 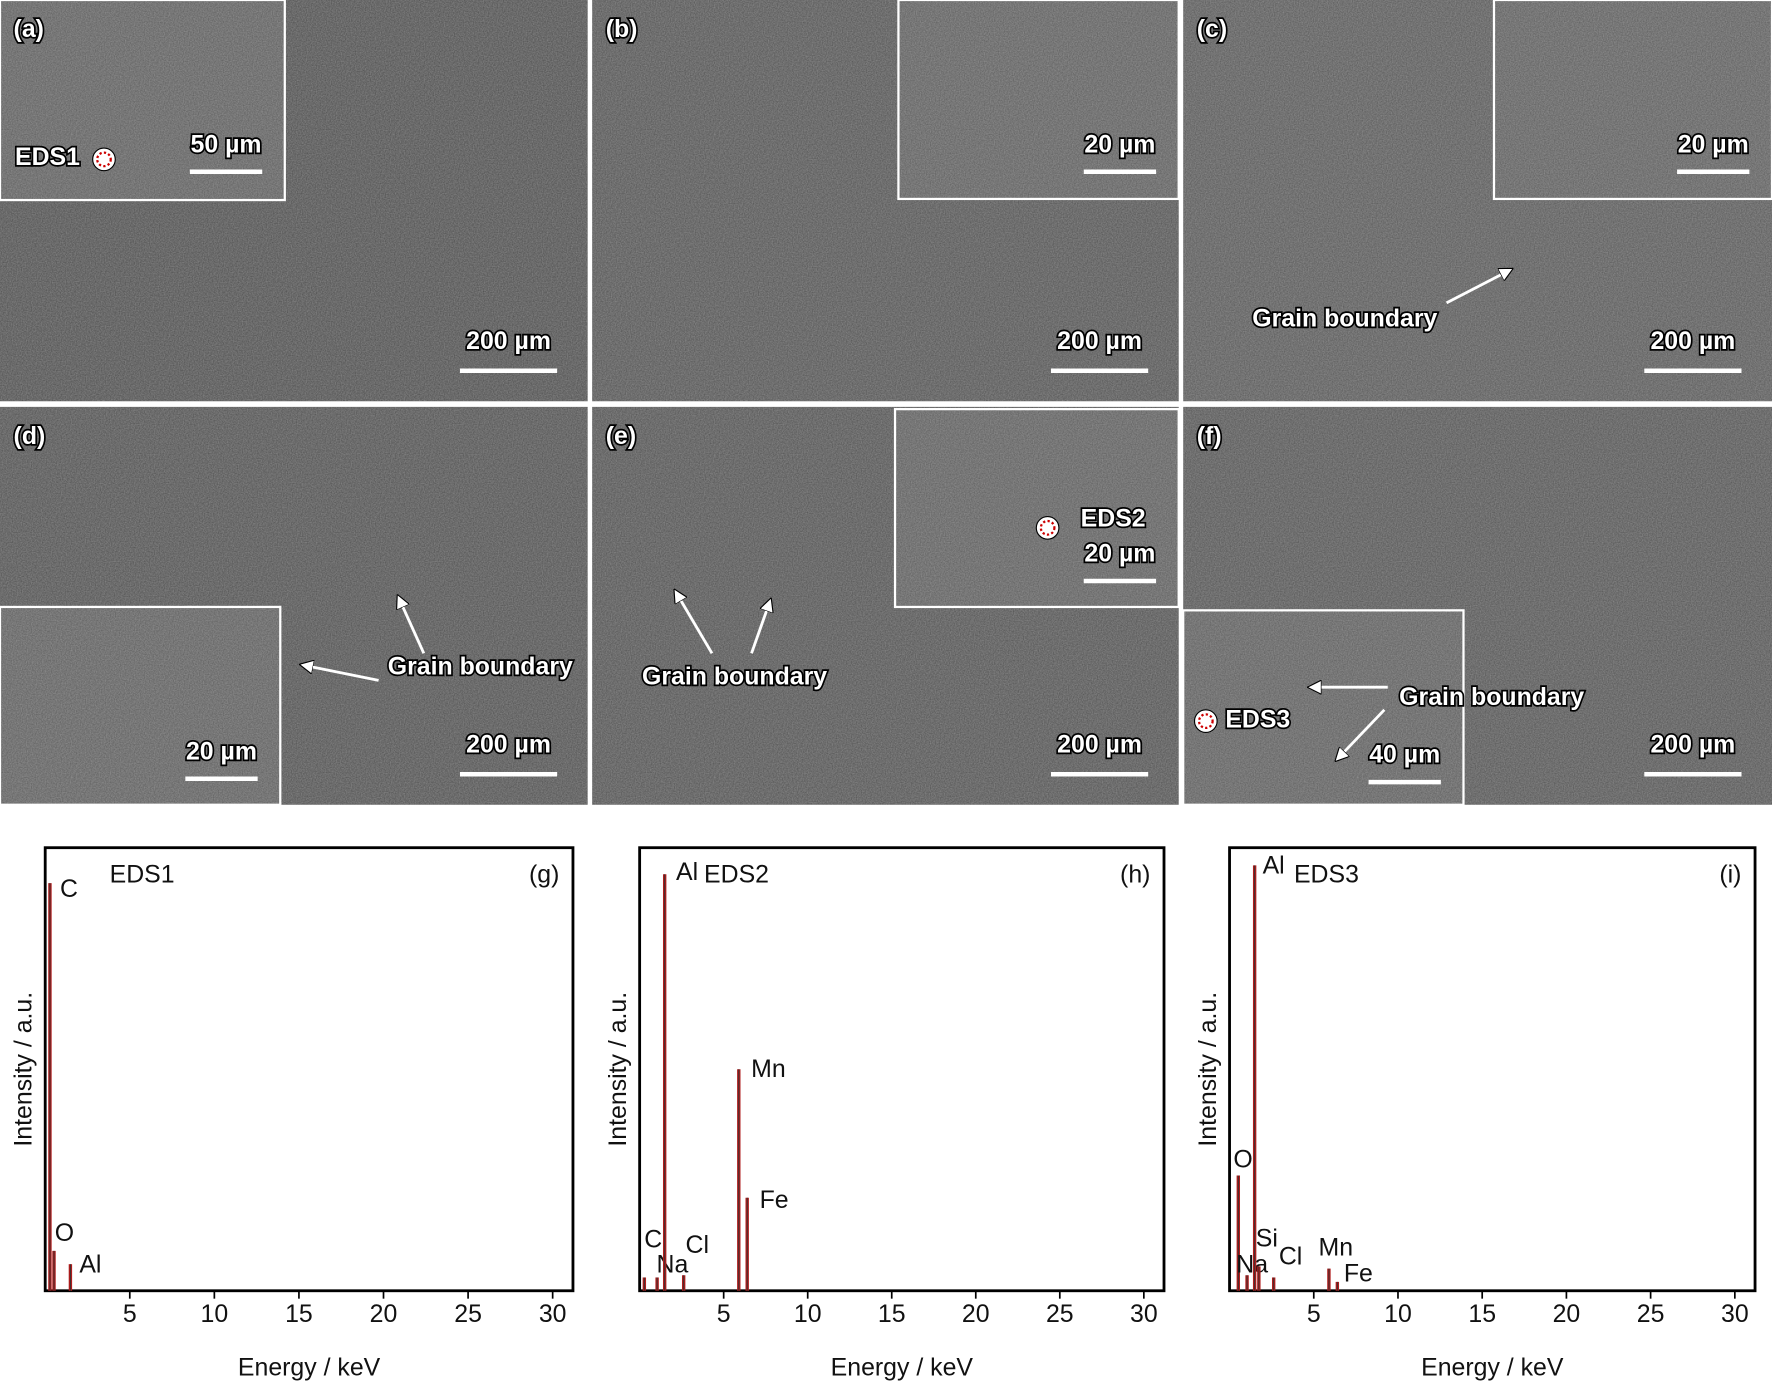 What do you see at coordinates (1326, 875) in the screenshot?
I see `chart-title: EDS3` at bounding box center [1326, 875].